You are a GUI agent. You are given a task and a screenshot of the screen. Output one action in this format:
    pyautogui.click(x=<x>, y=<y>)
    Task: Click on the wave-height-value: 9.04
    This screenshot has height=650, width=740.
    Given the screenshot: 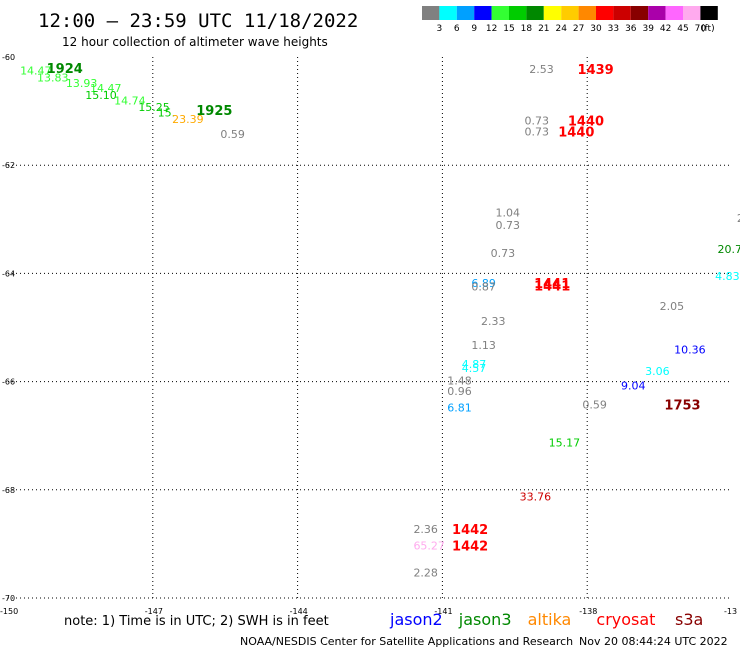 What is the action you would take?
    pyautogui.click(x=633, y=386)
    